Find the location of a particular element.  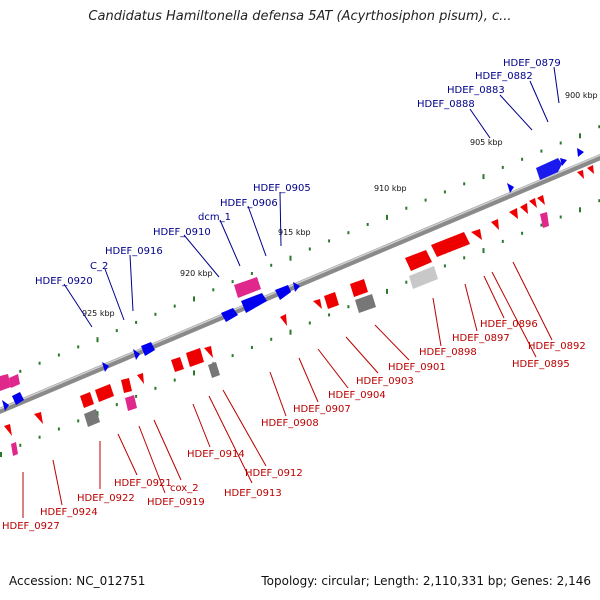

gene-label-hdef-0913: HDEF_0913 is located at coordinates (253, 493).